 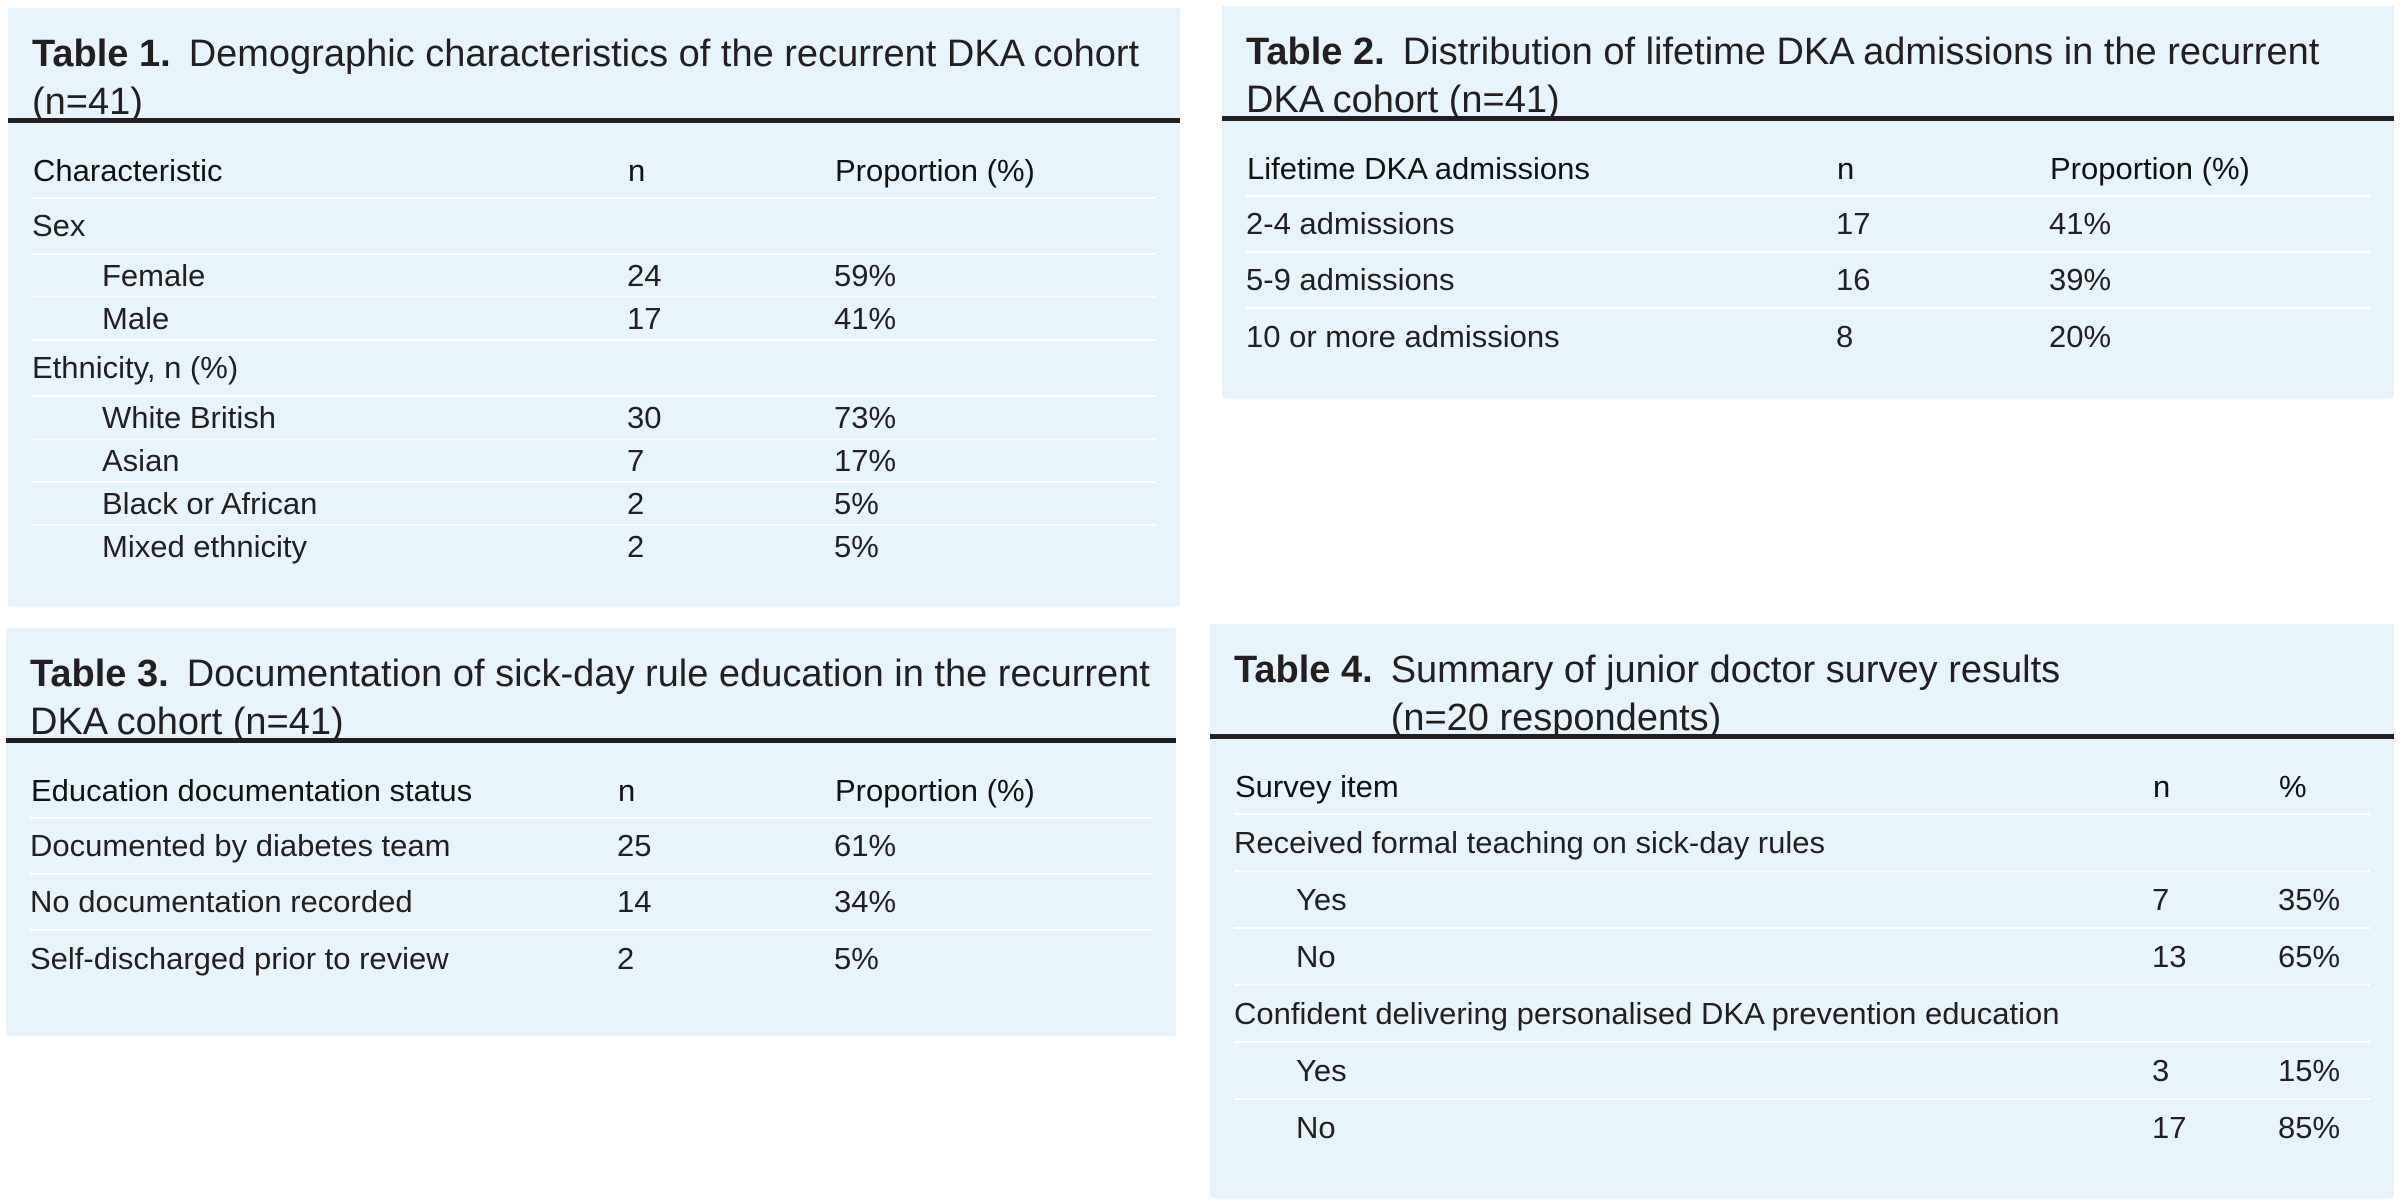 What do you see at coordinates (2209, 279) in the screenshot?
I see `row-proportion: 39%` at bounding box center [2209, 279].